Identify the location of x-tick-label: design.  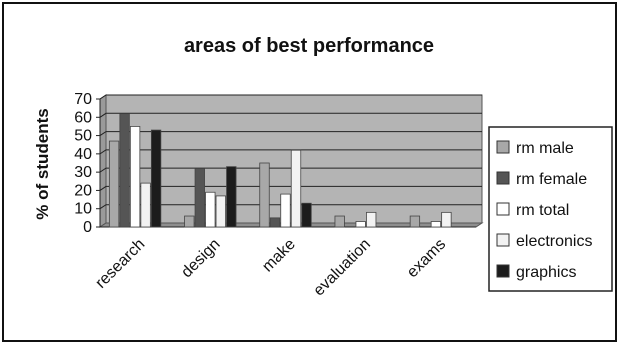
(200, 258).